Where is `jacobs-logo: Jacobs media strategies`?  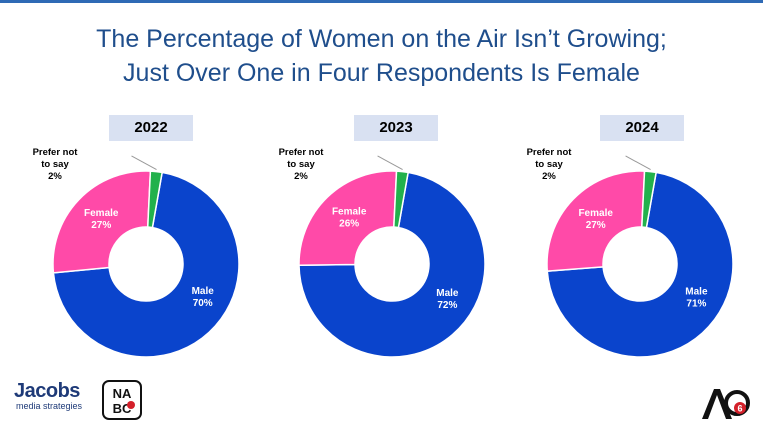
jacobs-logo: Jacobs media strategies is located at coordinates (48, 396).